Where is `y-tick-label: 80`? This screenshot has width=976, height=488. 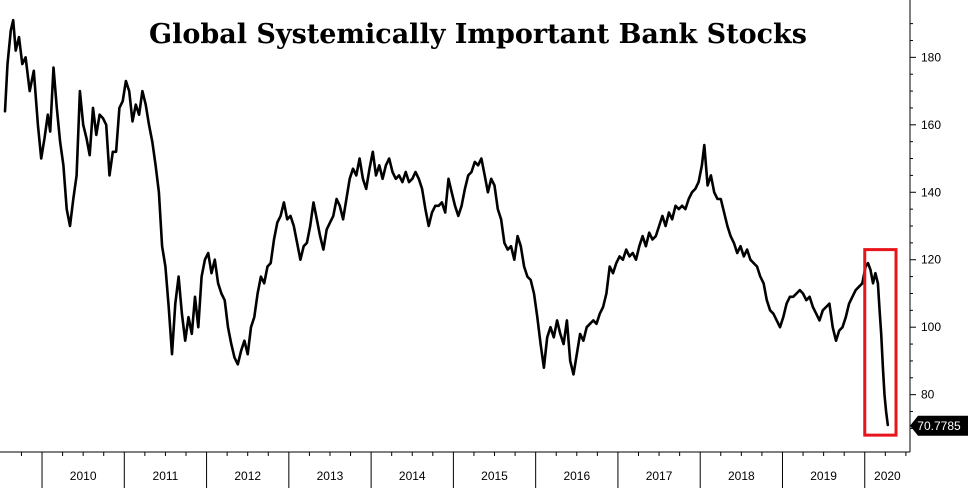 y-tick-label: 80 is located at coordinates (928, 395).